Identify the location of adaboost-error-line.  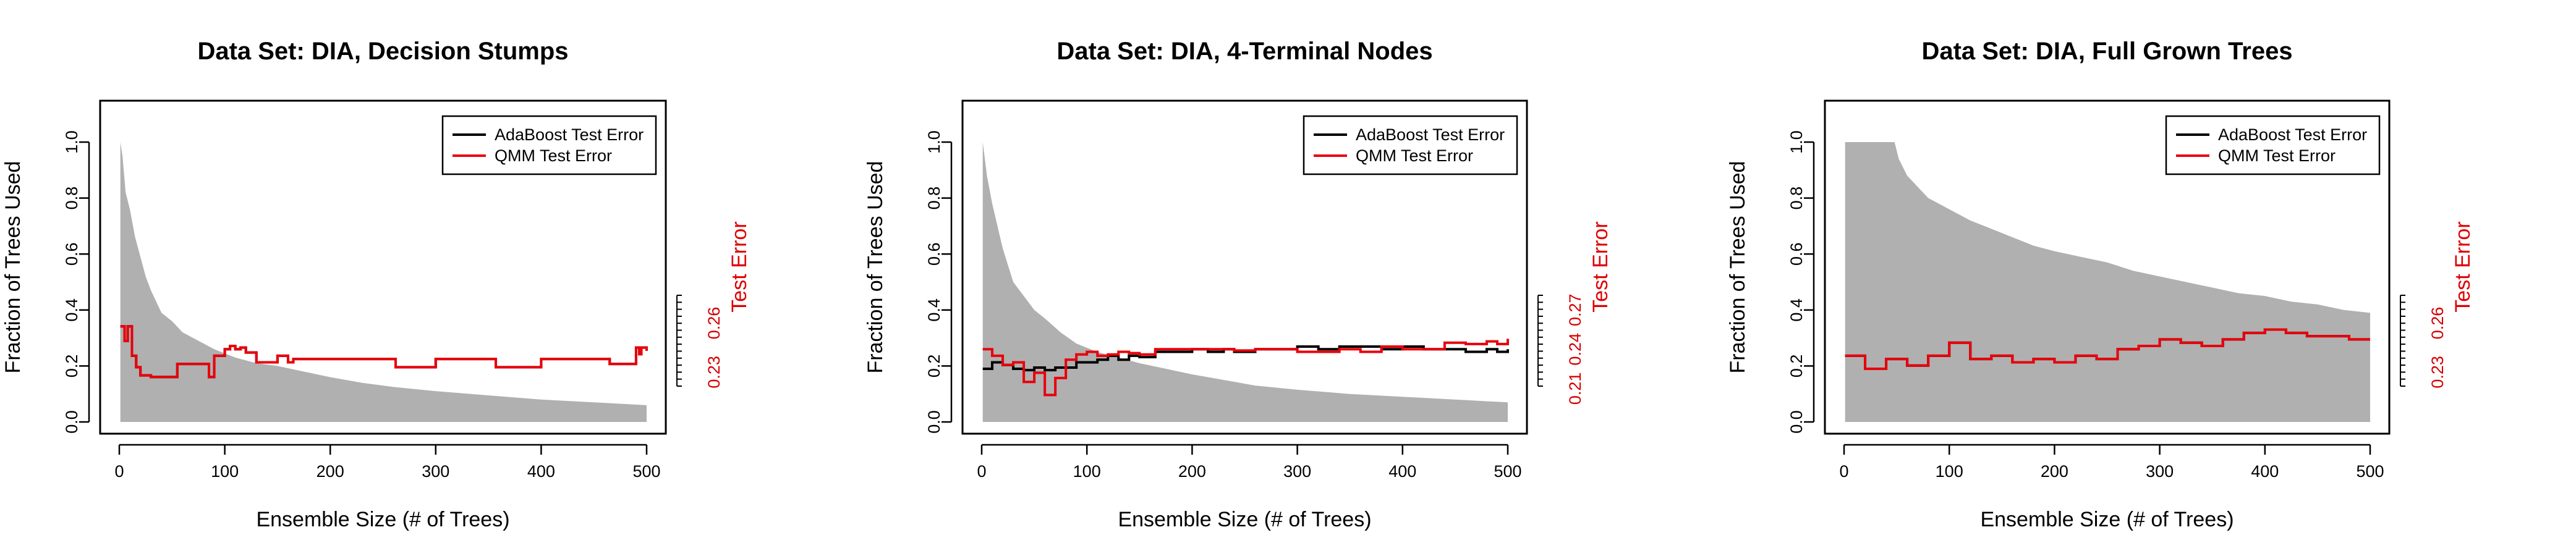
(1245, 358).